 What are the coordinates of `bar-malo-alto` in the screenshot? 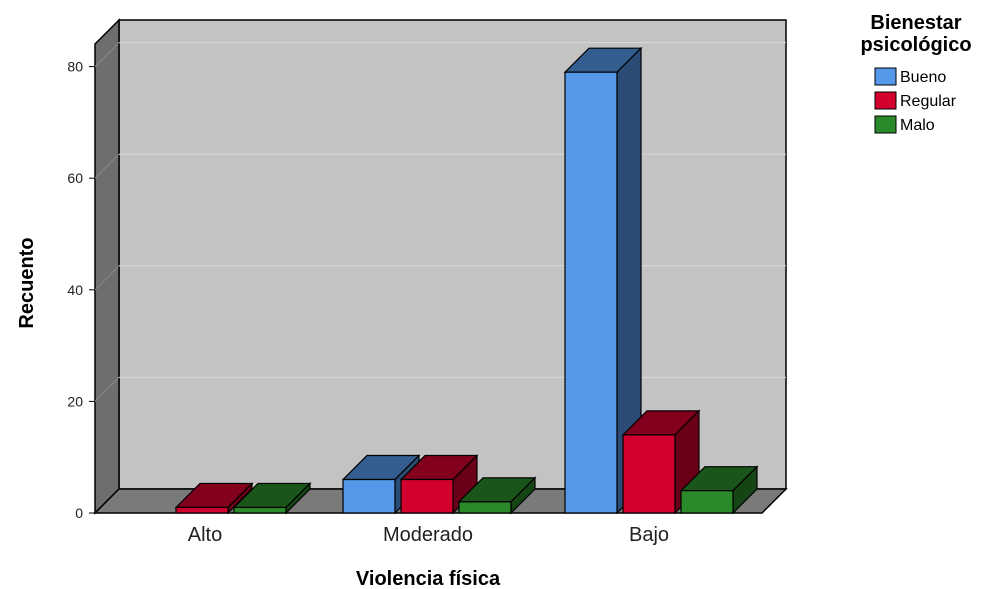 It's located at (272, 498).